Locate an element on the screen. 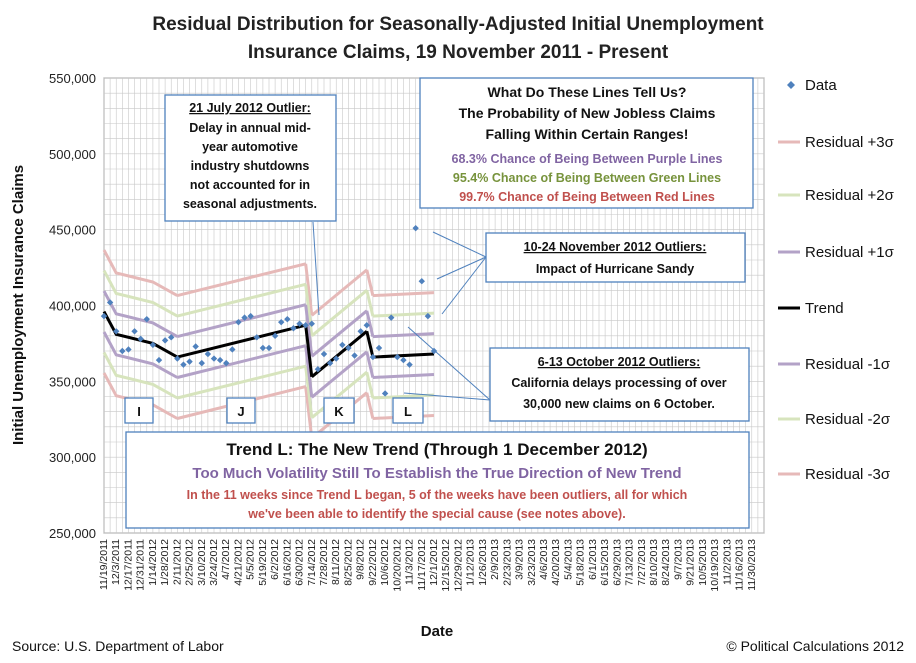 Image resolution: width=916 pixels, height=663 pixels. july-line-5: not accounted for in is located at coordinates (250, 185).